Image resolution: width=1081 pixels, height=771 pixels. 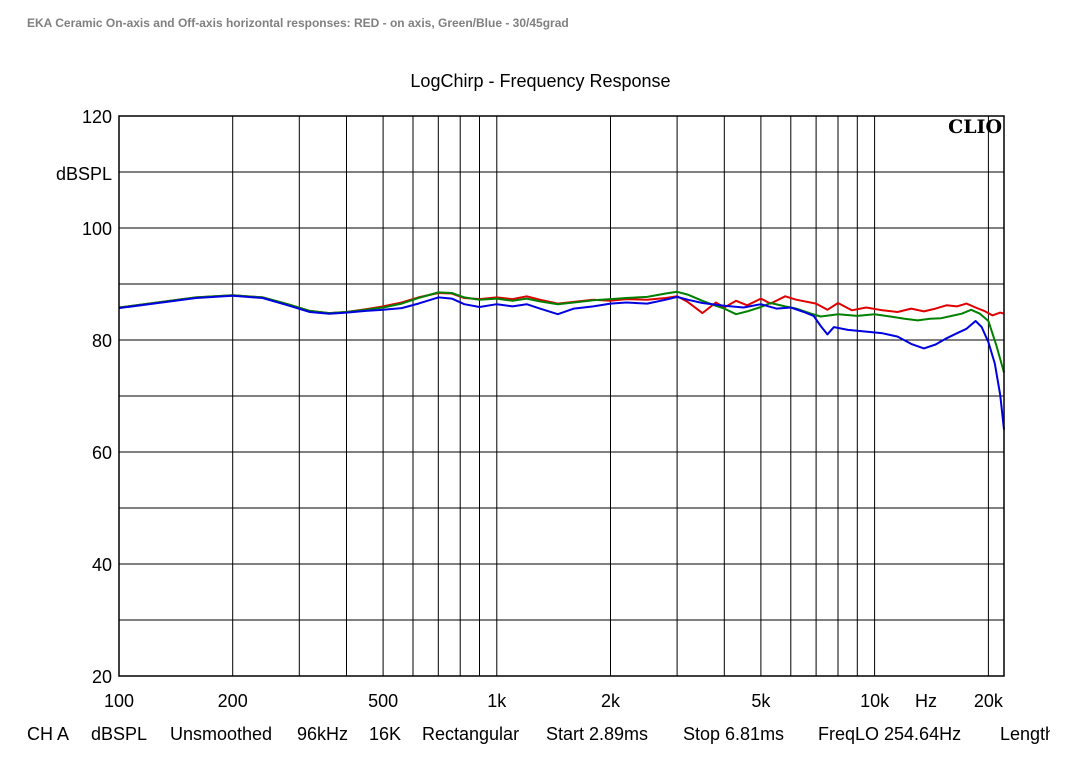 I want to click on y-tick-label: 80, so click(x=102, y=341).